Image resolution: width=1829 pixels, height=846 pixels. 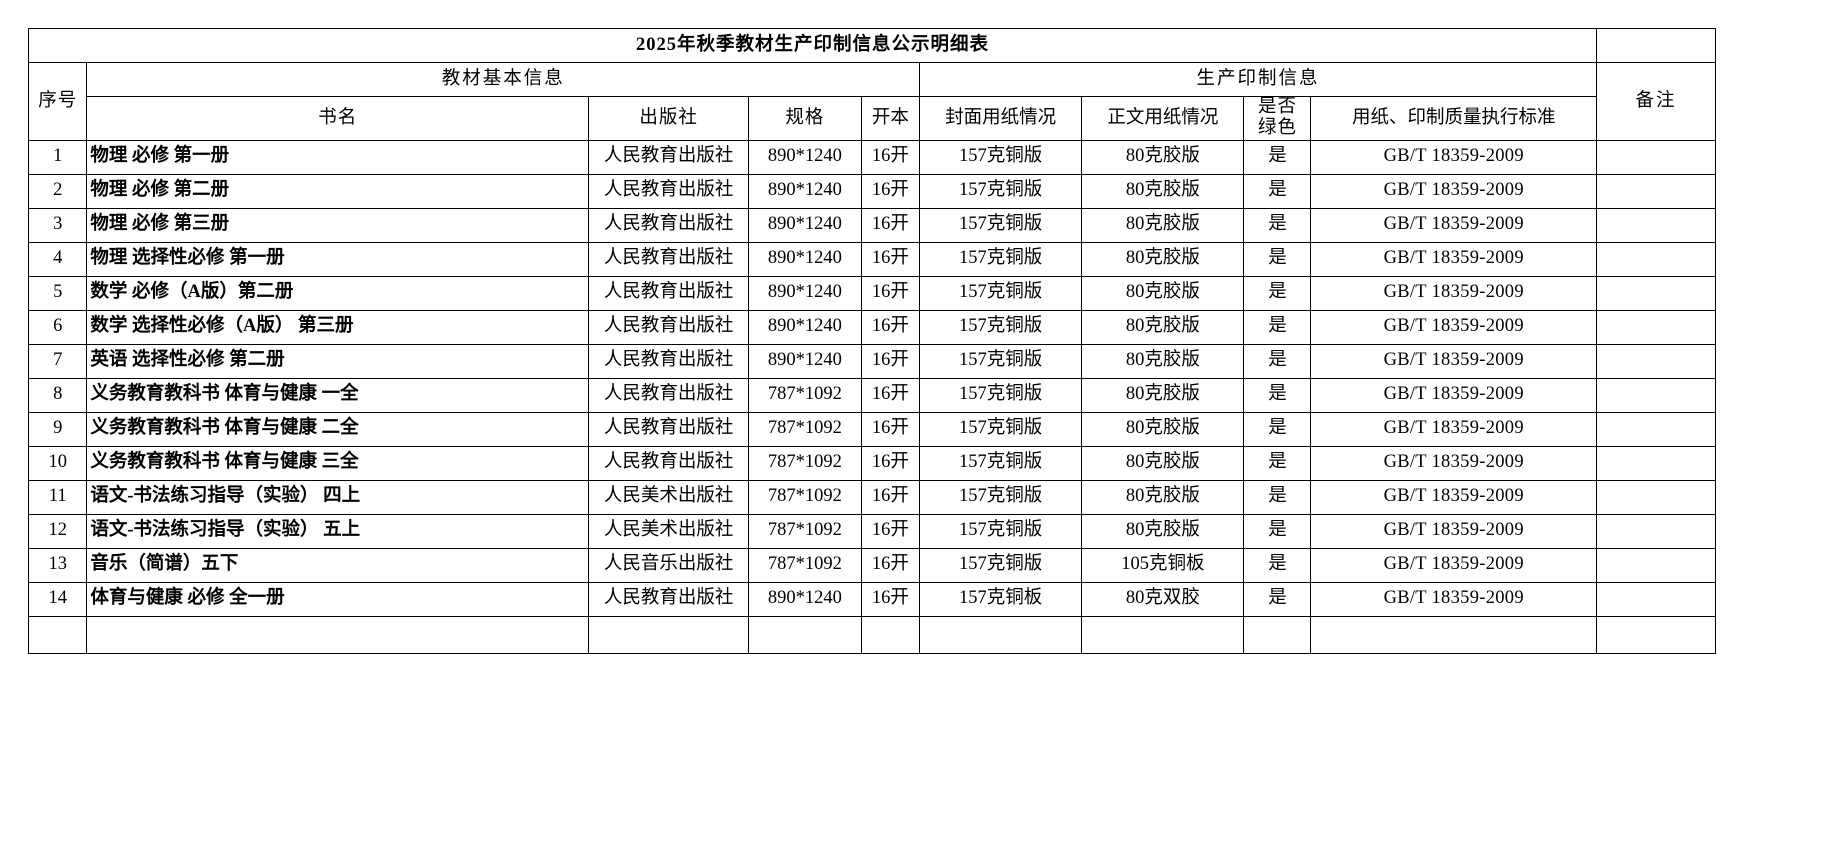 I want to click on row-cell-seq: 6, so click(x=57, y=327).